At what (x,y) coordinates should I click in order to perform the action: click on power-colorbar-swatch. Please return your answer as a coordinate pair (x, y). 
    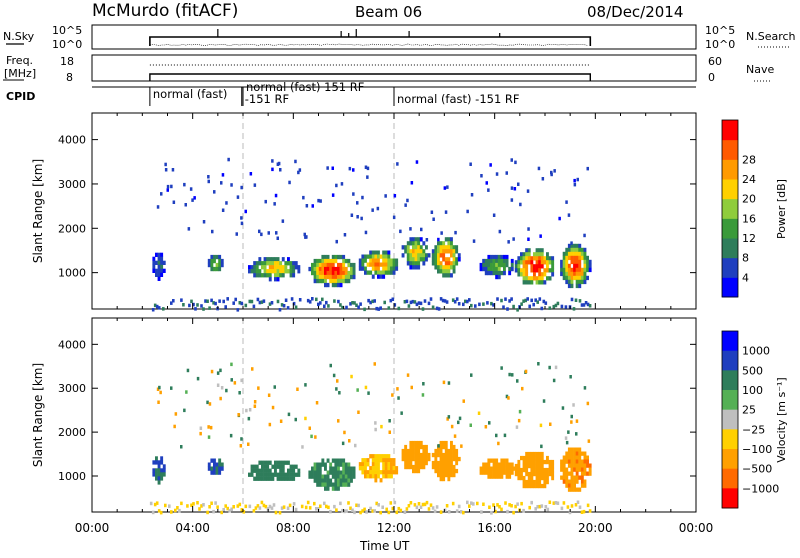
    Looking at the image, I should click on (730, 189).